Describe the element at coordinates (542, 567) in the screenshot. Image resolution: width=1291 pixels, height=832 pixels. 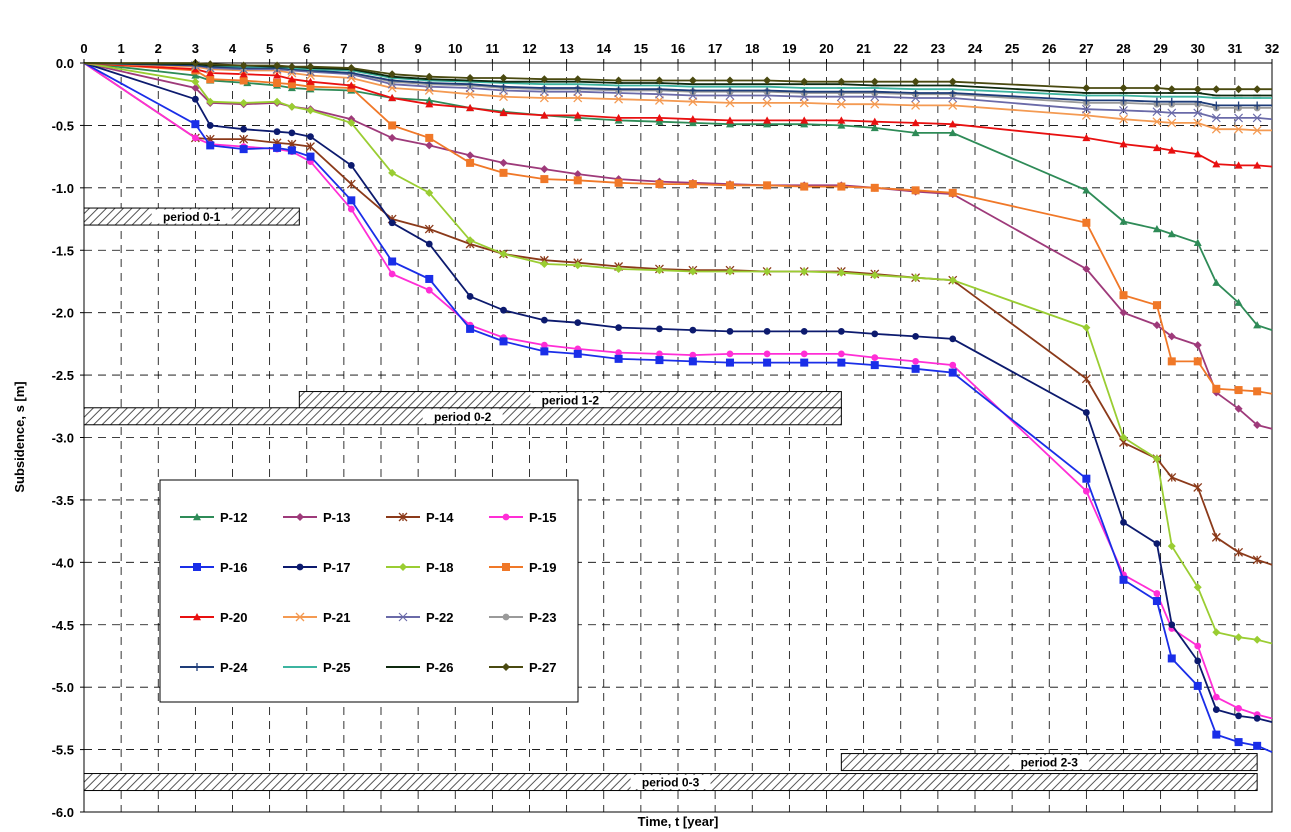
I see `legend-label: P-19` at that location.